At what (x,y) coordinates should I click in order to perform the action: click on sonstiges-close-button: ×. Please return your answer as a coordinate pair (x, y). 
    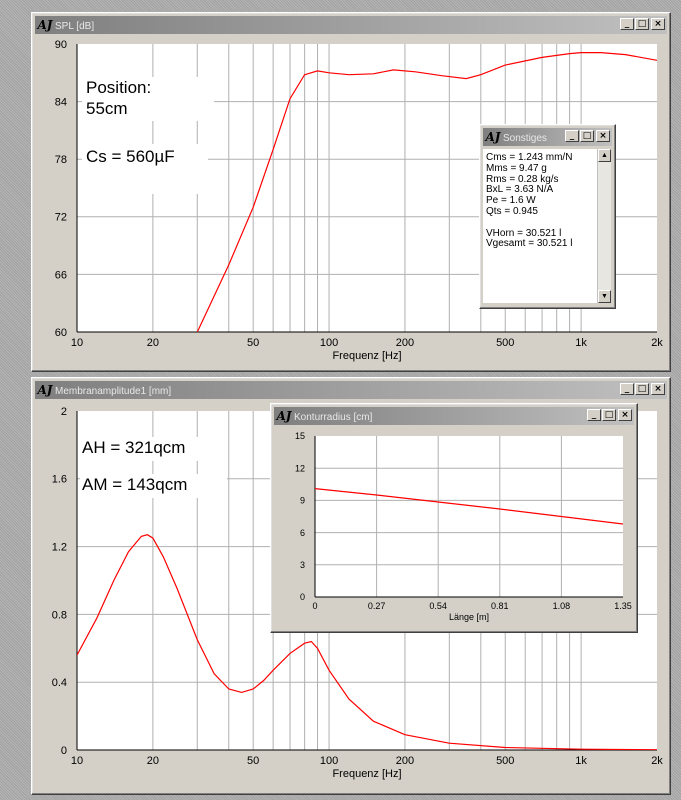
    Looking at the image, I should click on (603, 136).